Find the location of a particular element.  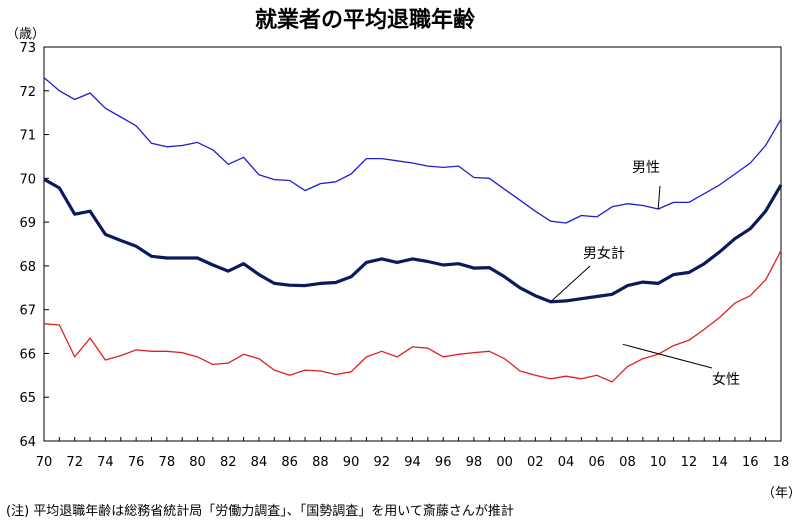

x-tick-label: 10 is located at coordinates (658, 462).